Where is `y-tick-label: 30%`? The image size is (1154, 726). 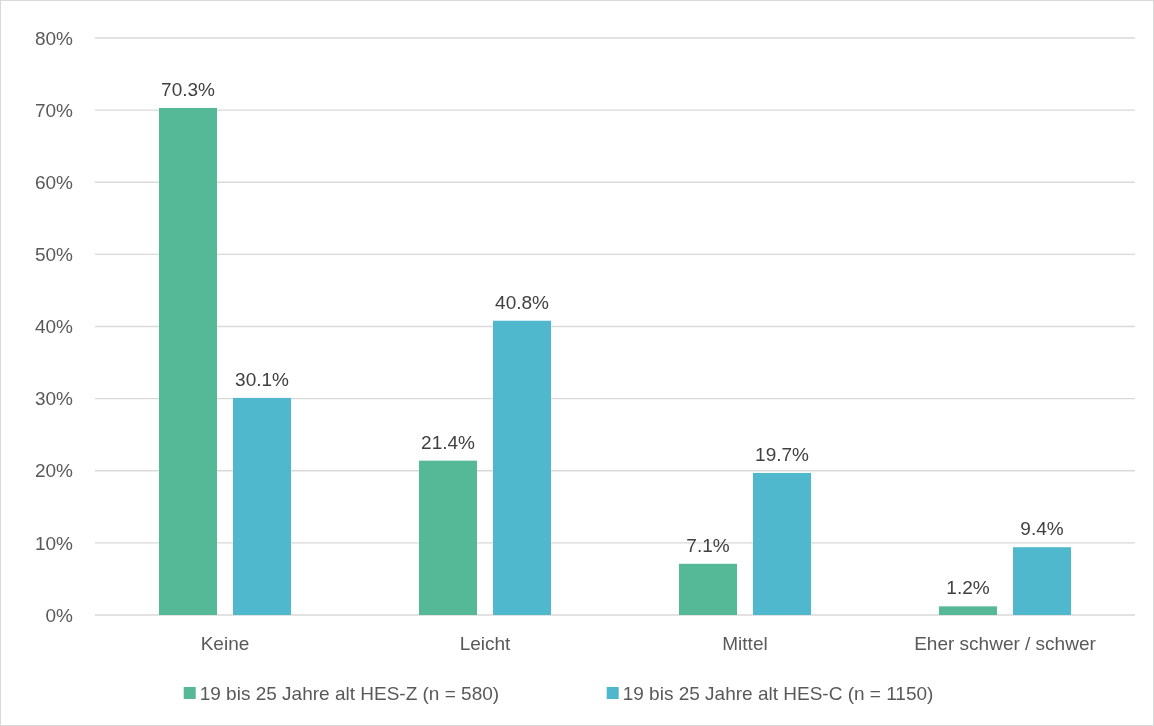
y-tick-label: 30% is located at coordinates (54, 399).